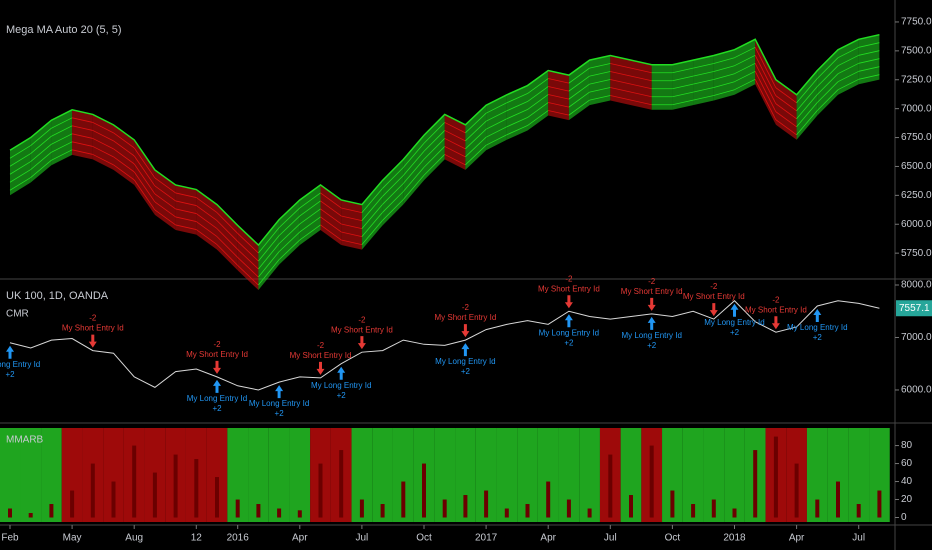  I want to click on y-tick-label: 6500.0, so click(916, 166).